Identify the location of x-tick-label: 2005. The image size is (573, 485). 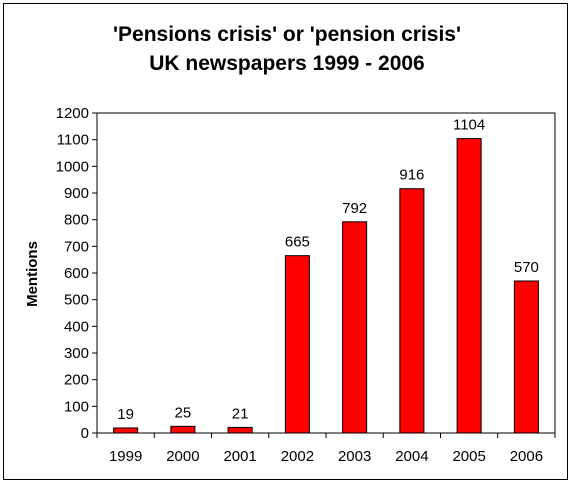
(468, 456).